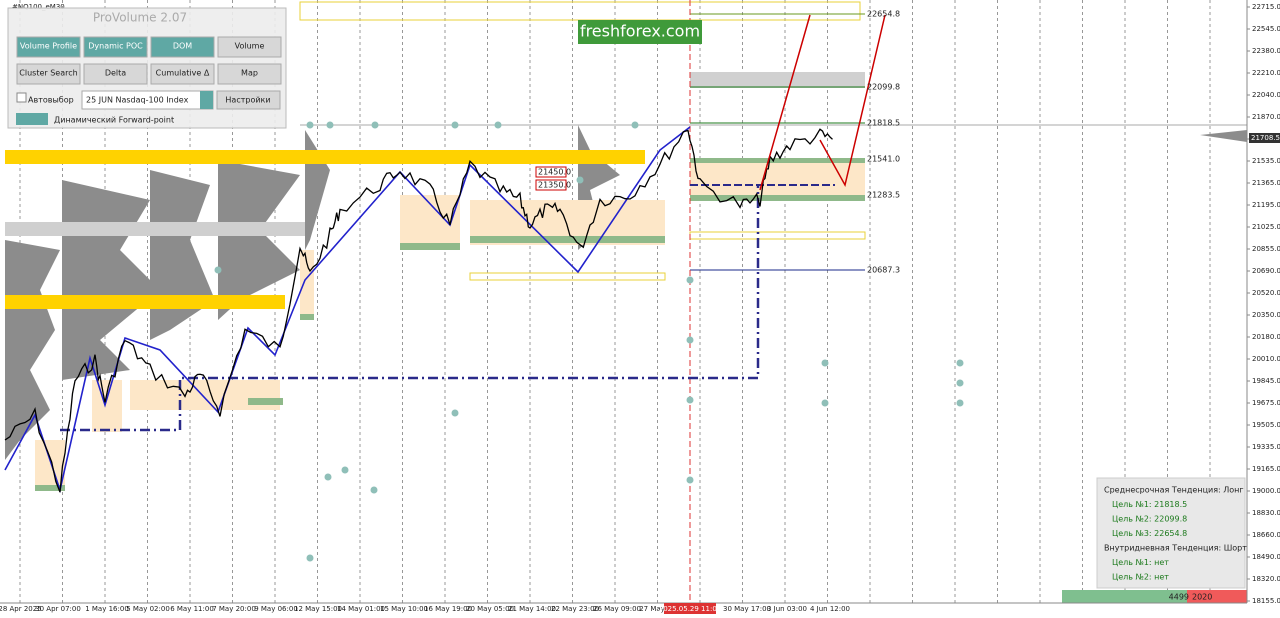 This screenshot has width=1280, height=618. I want to click on panel-button-label: Cumulative Δ, so click(183, 73).